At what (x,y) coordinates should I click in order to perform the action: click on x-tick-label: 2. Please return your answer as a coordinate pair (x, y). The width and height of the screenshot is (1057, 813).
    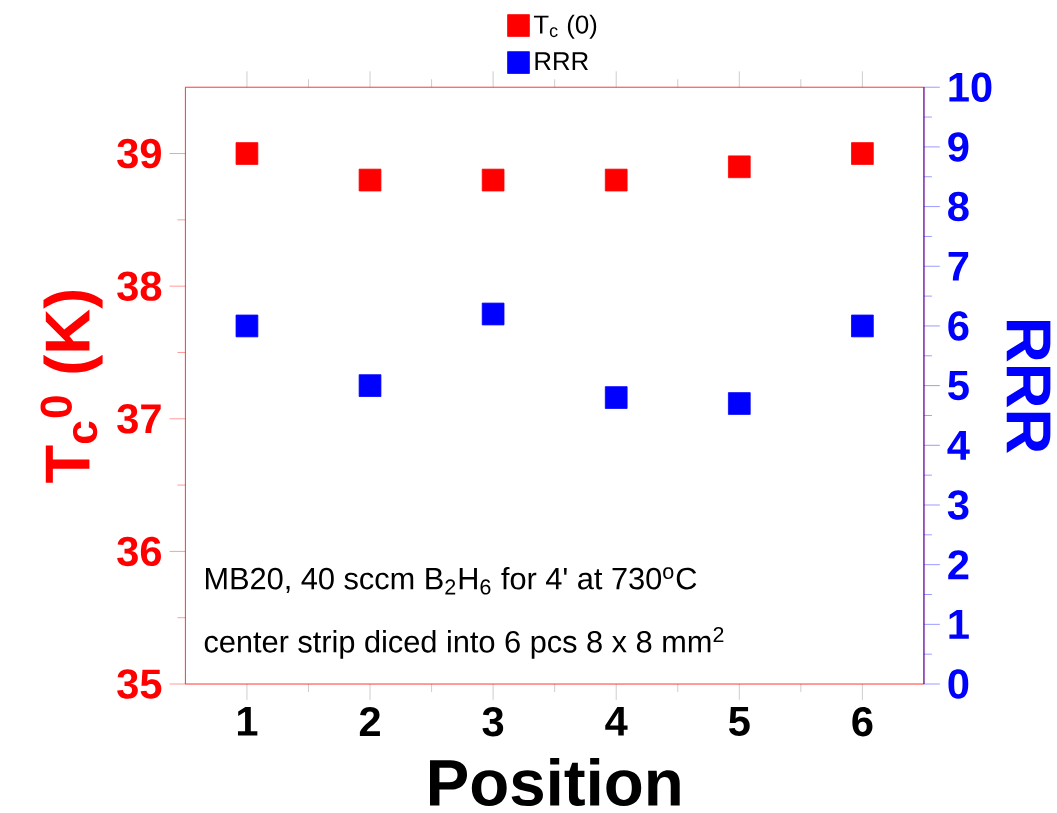
    Looking at the image, I should click on (369, 722).